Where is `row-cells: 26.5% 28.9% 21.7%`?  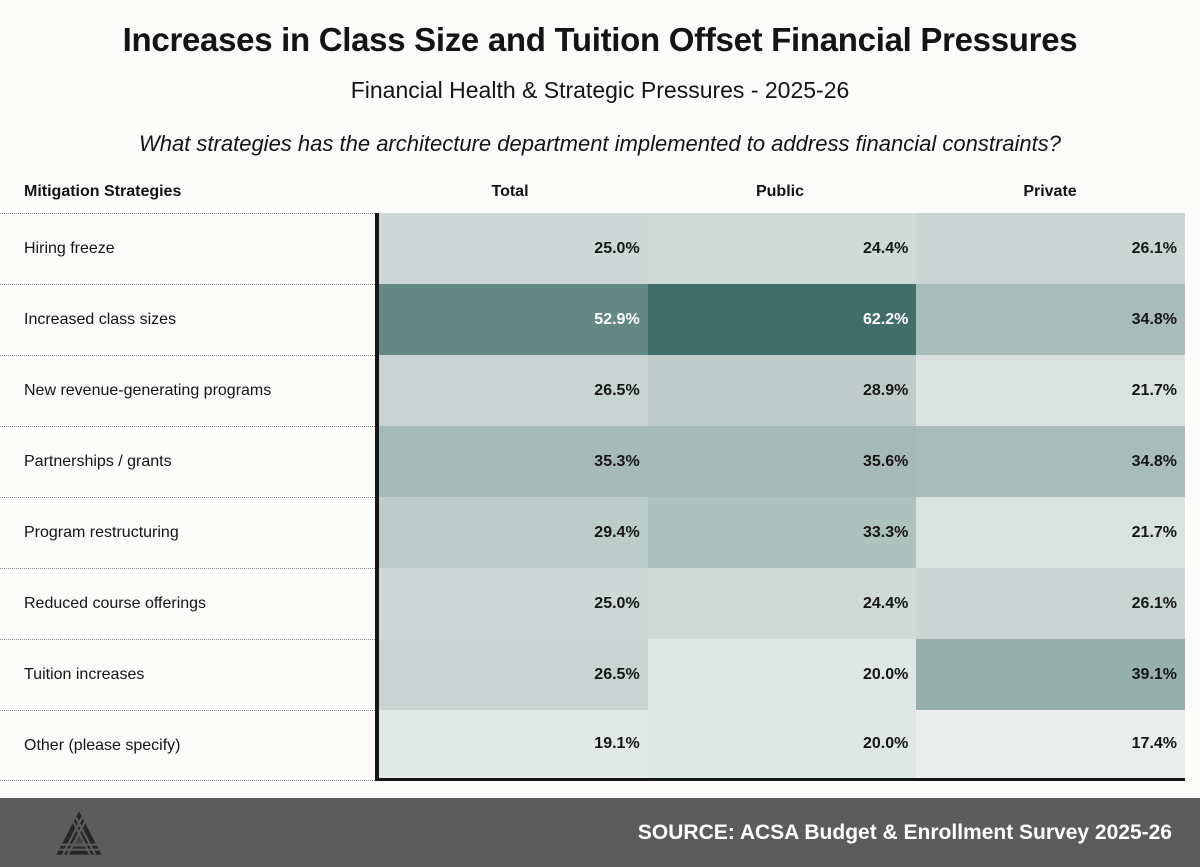
row-cells: 26.5% 28.9% 21.7% is located at coordinates (780, 390).